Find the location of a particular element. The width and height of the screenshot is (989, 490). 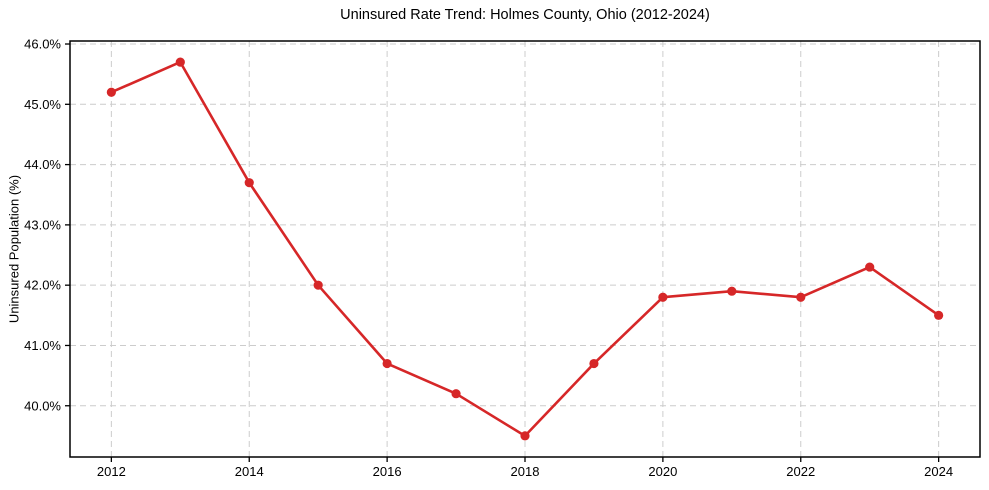

x-tick-label: 2022 is located at coordinates (800, 471).